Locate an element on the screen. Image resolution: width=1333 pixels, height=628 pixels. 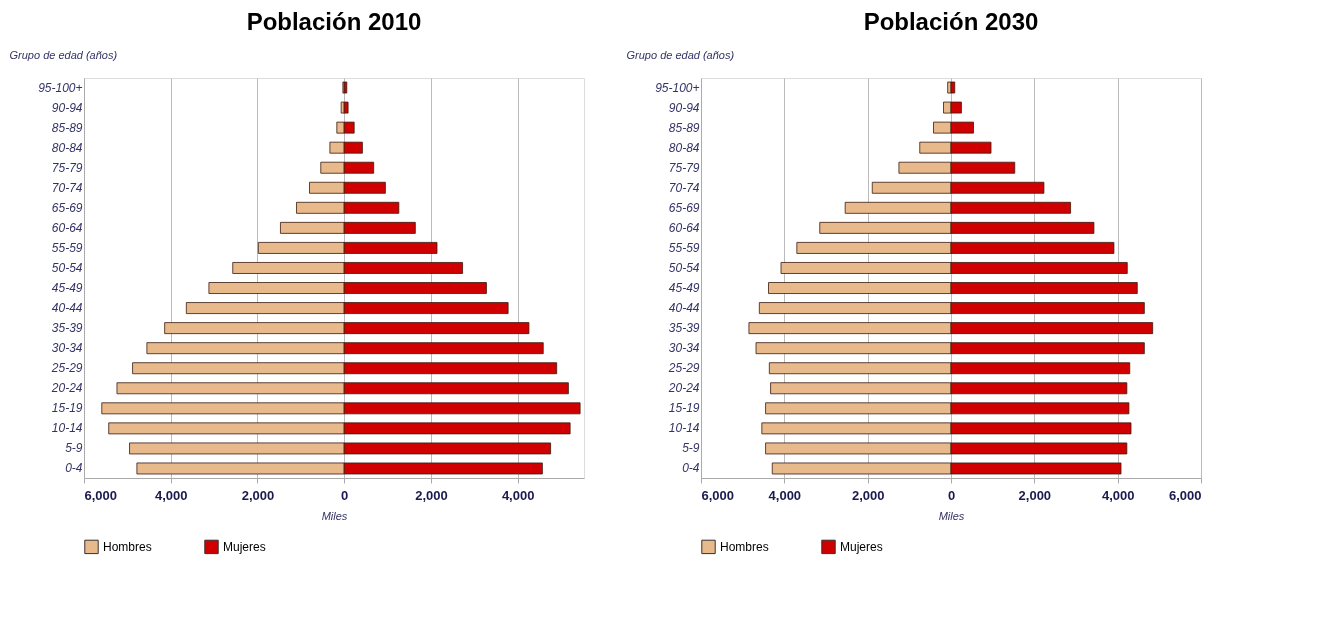
bar is located at coordinates (346, 107).